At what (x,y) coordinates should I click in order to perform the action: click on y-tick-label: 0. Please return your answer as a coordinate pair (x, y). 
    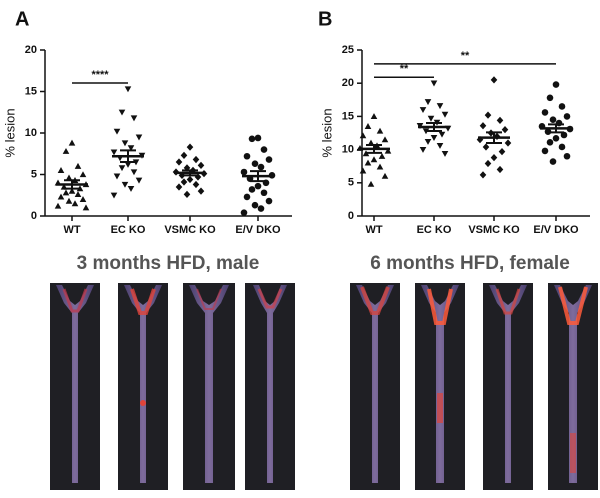
    Looking at the image, I should click on (351, 216).